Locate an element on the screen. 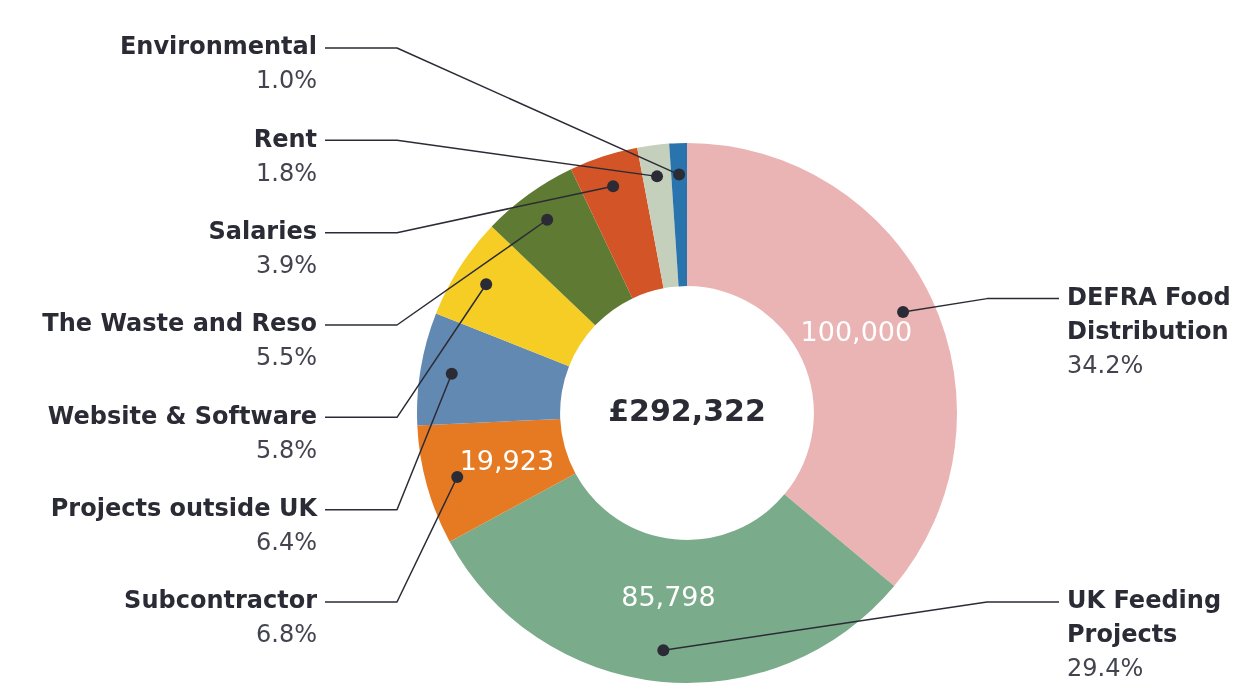 This screenshot has width=1252, height=700. data-label: 6.4% is located at coordinates (286, 541).